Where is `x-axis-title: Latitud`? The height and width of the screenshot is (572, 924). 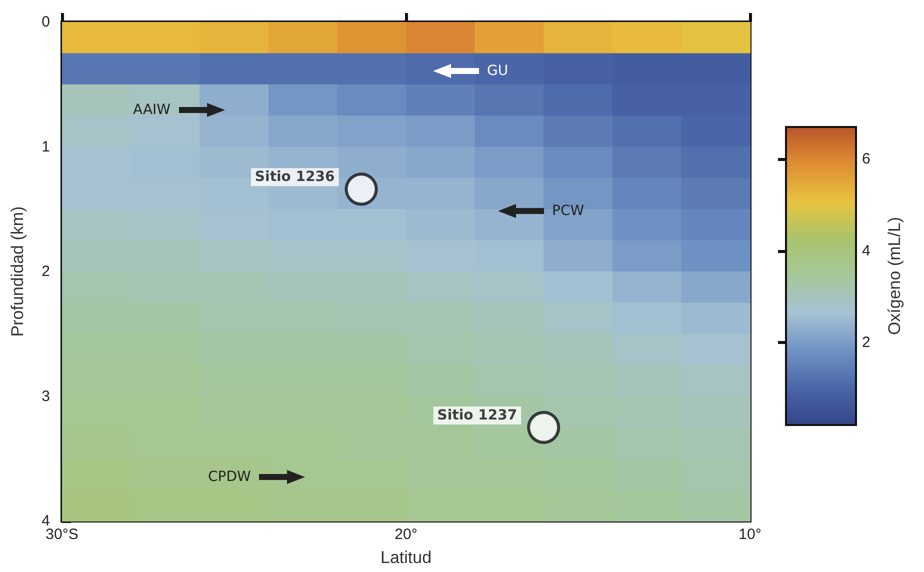
x-axis-title: Latitud is located at coordinates (406, 557).